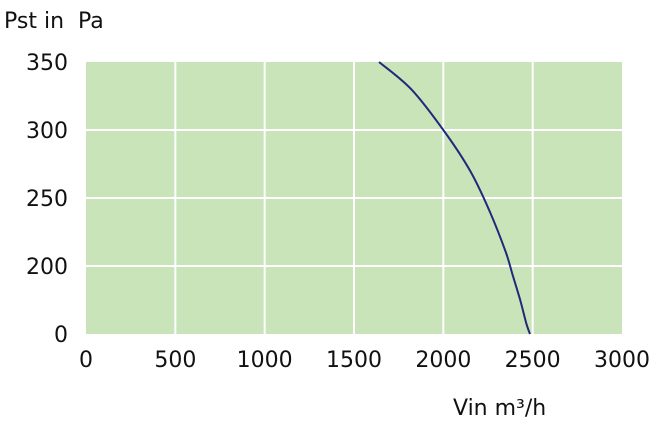 Image resolution: width=659 pixels, height=424 pixels. I want to click on x-axis-ticks: 0 500 1000 1500 2000 2500 3000, so click(364, 360).